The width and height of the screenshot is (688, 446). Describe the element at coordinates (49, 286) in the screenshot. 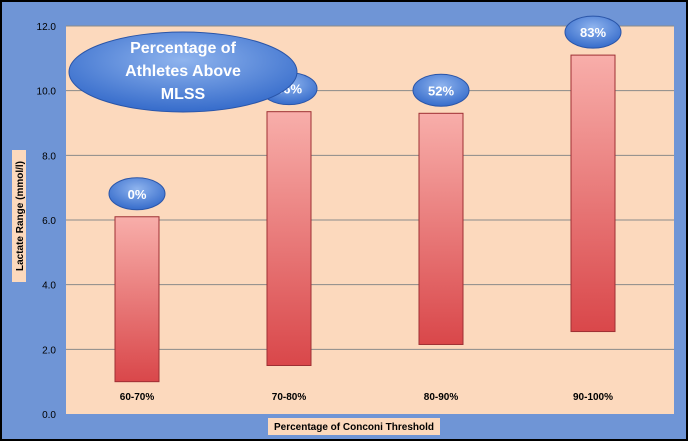

I see `y-tick-label: 4.0` at that location.